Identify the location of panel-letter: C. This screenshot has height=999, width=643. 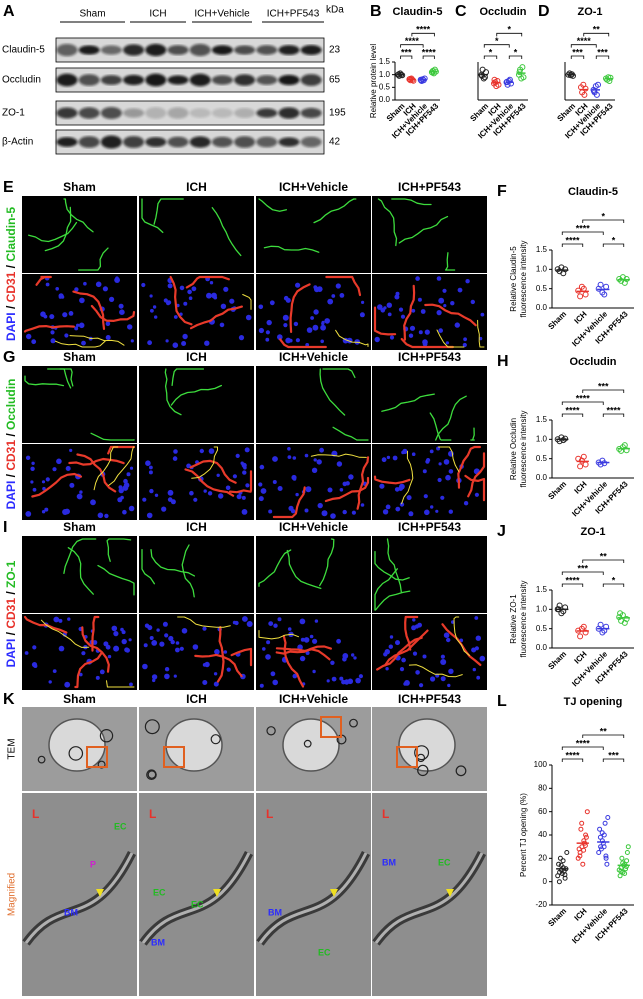
(461, 11).